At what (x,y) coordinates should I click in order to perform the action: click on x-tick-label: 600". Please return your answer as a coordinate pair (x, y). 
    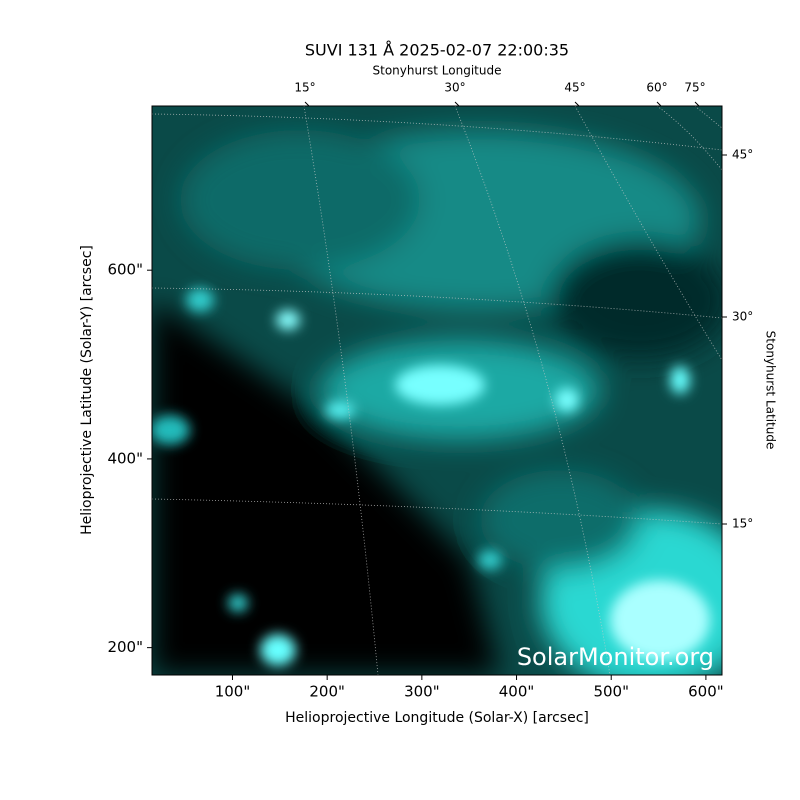
    Looking at the image, I should click on (706, 692).